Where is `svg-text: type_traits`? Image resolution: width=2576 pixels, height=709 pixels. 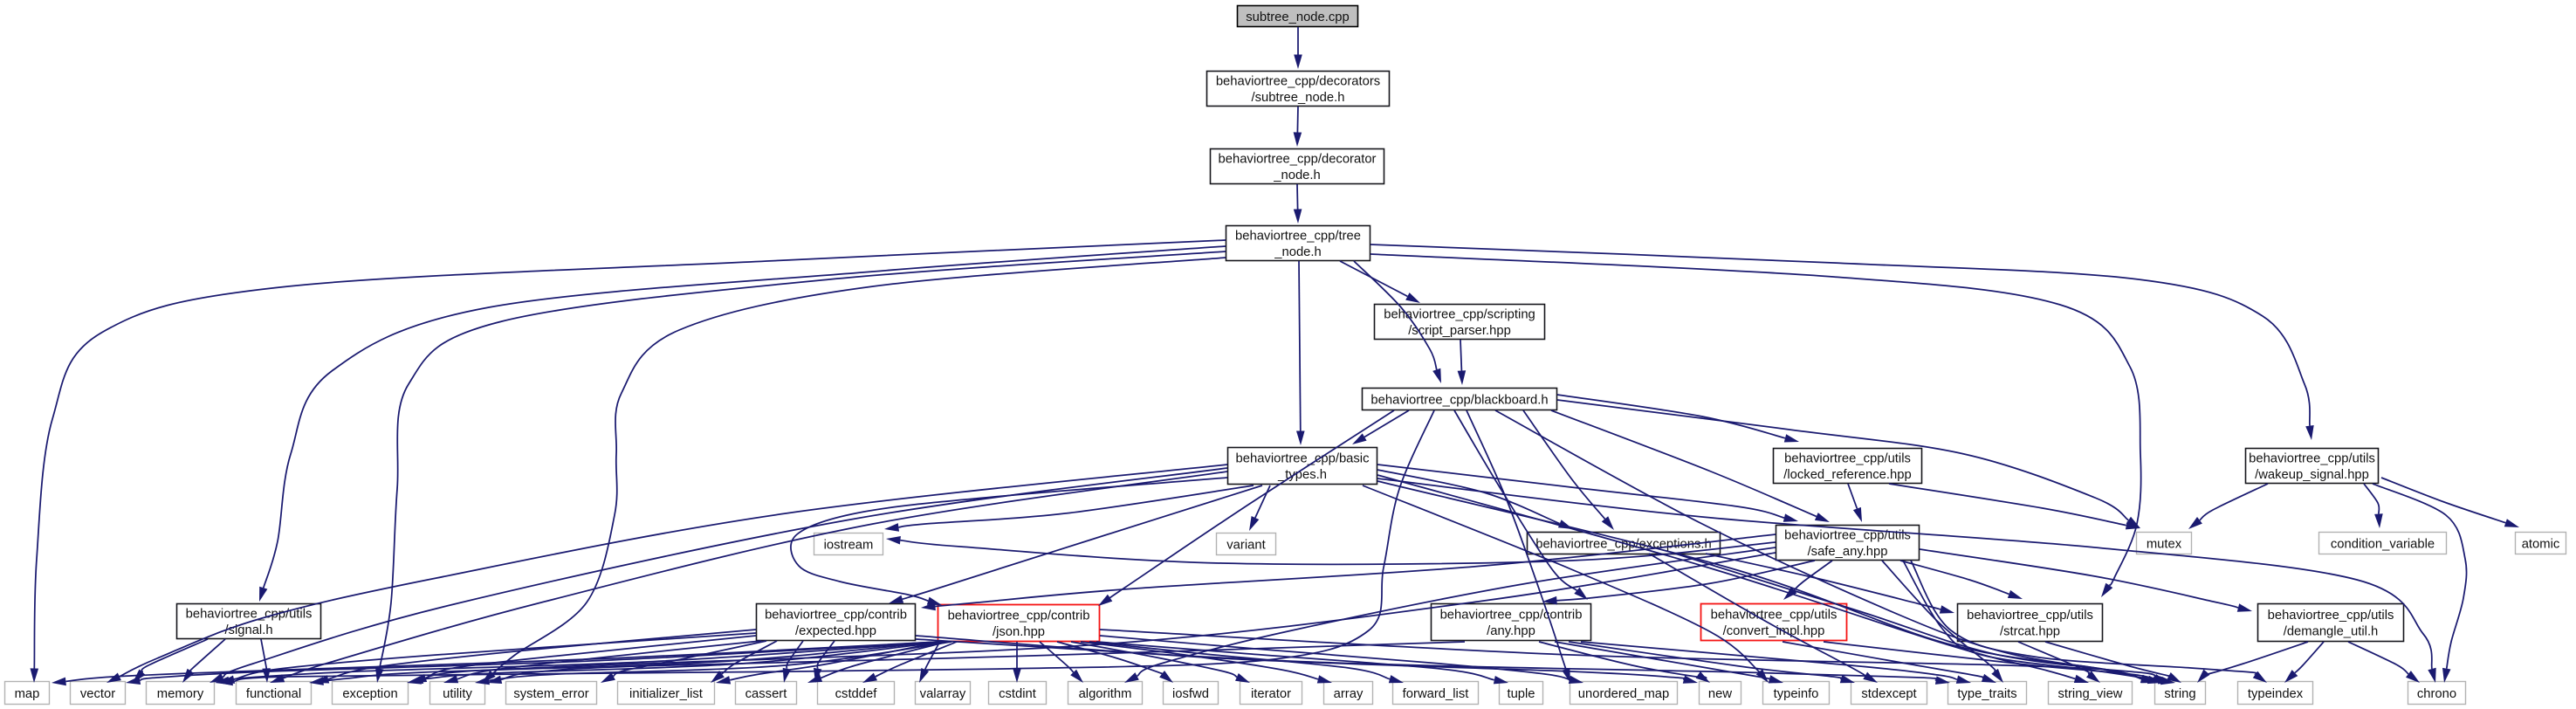 svg-text: type_traits is located at coordinates (1986, 694).